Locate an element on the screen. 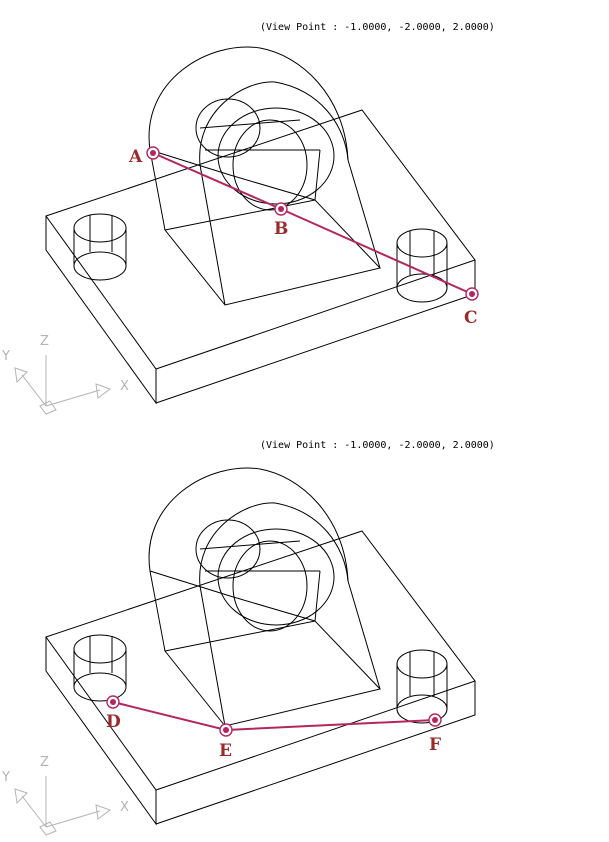 Image resolution: width=609 pixels, height=842 pixels. point-e: E is located at coordinates (226, 742).